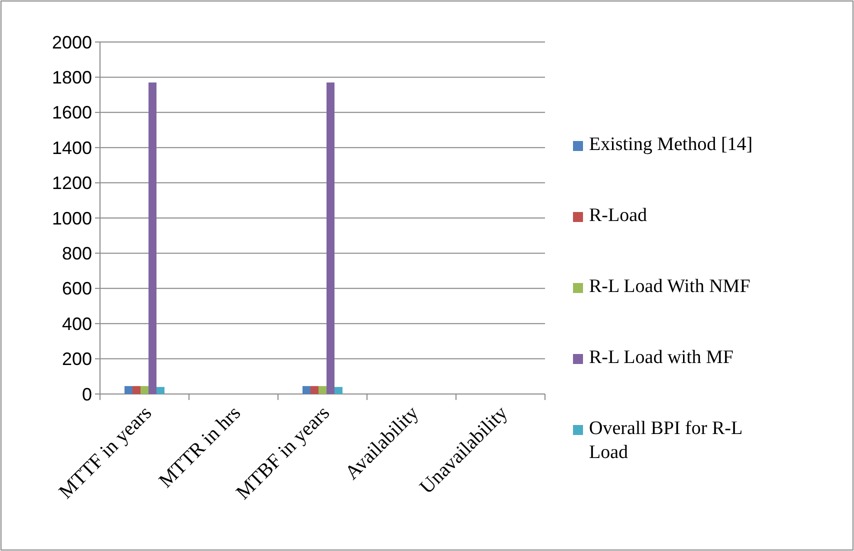  I want to click on y-tick-label: 800, so click(77, 254).